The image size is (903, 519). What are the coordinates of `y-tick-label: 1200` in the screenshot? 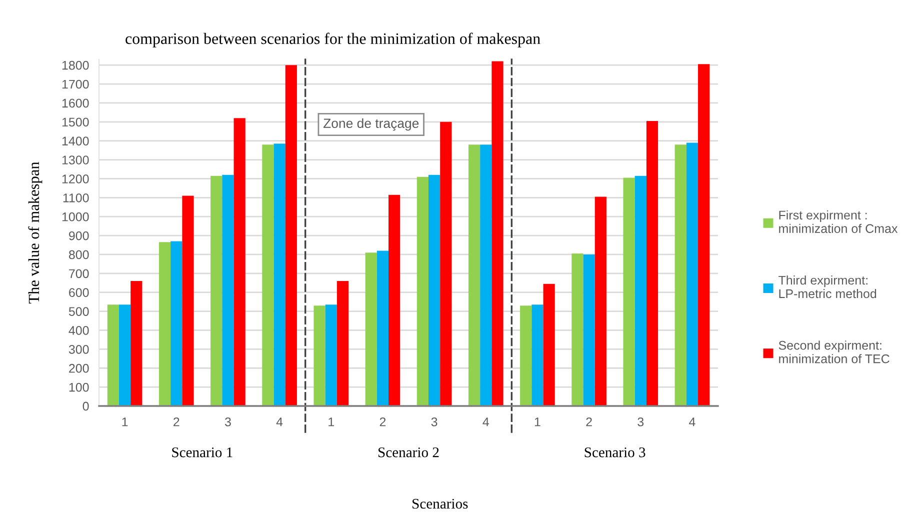 It's located at (75, 179).